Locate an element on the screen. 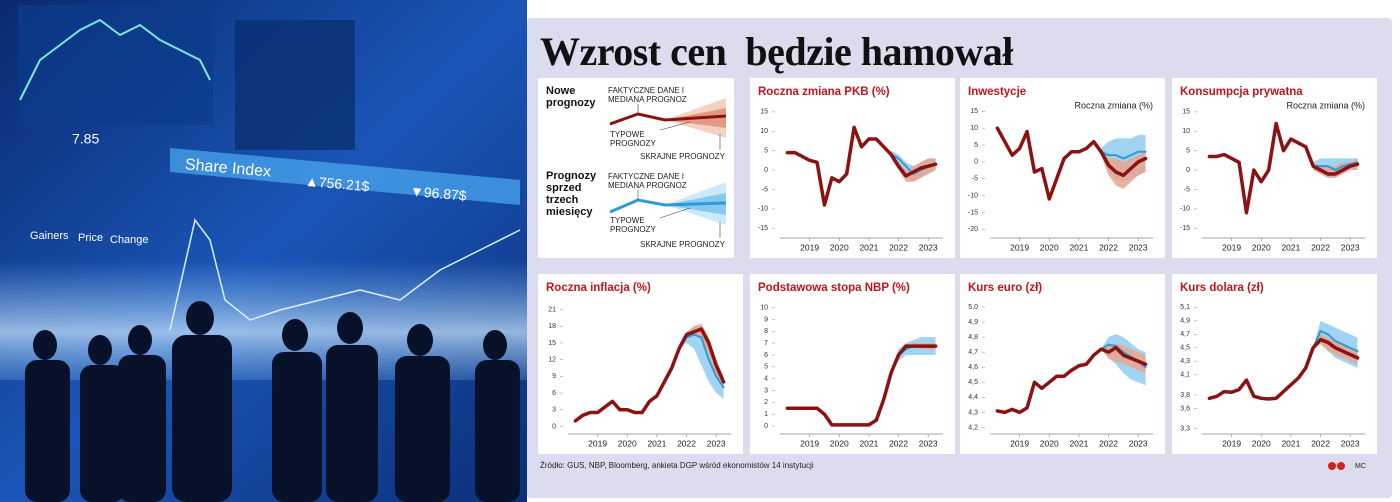  screen-chart is located at coordinates (115, 59).